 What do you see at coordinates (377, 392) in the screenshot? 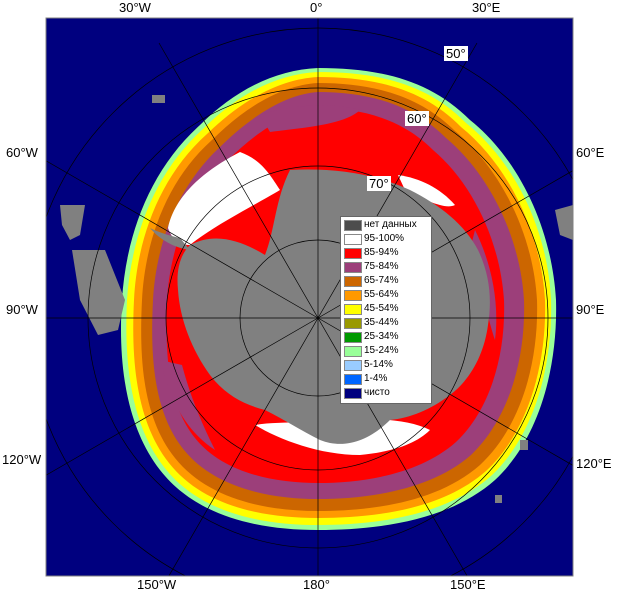
I see `legend-label: чисто` at bounding box center [377, 392].